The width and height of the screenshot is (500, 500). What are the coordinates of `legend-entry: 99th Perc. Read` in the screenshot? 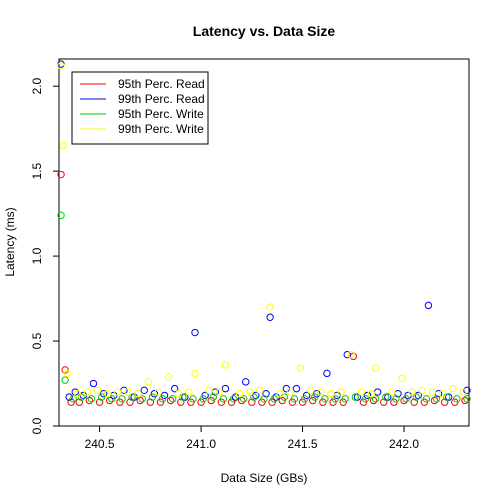 It's located at (161, 99).